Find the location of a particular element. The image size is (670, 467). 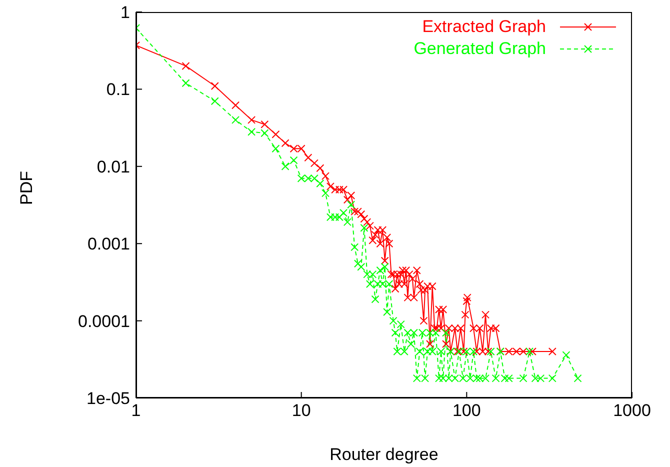

legend-label: Generated Graph is located at coordinates (480, 49).